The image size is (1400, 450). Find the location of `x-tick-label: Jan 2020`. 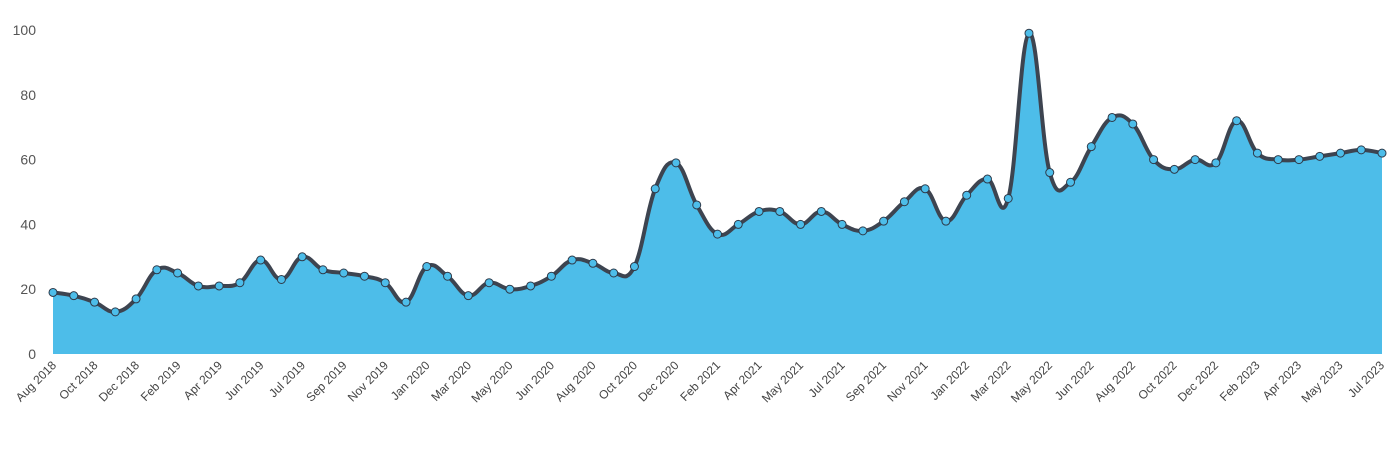

x-tick-label: Jan 2020 is located at coordinates (410, 380).